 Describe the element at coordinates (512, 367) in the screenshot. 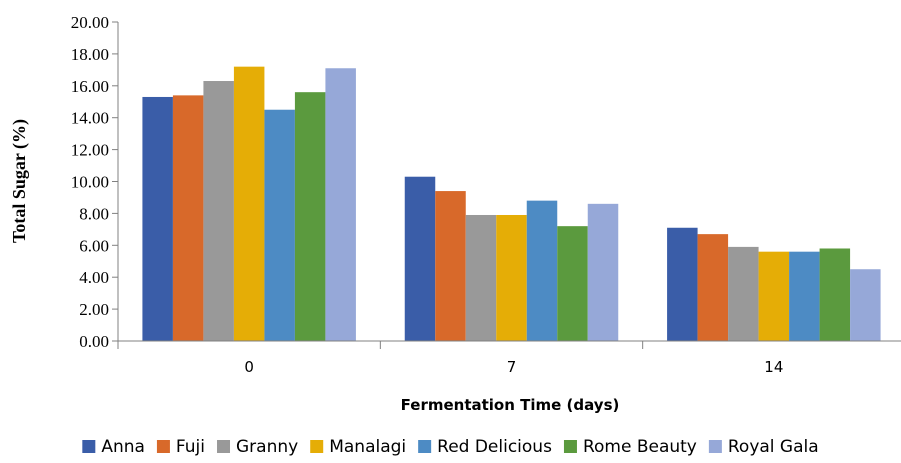

I see `x-tick-label: 7` at that location.